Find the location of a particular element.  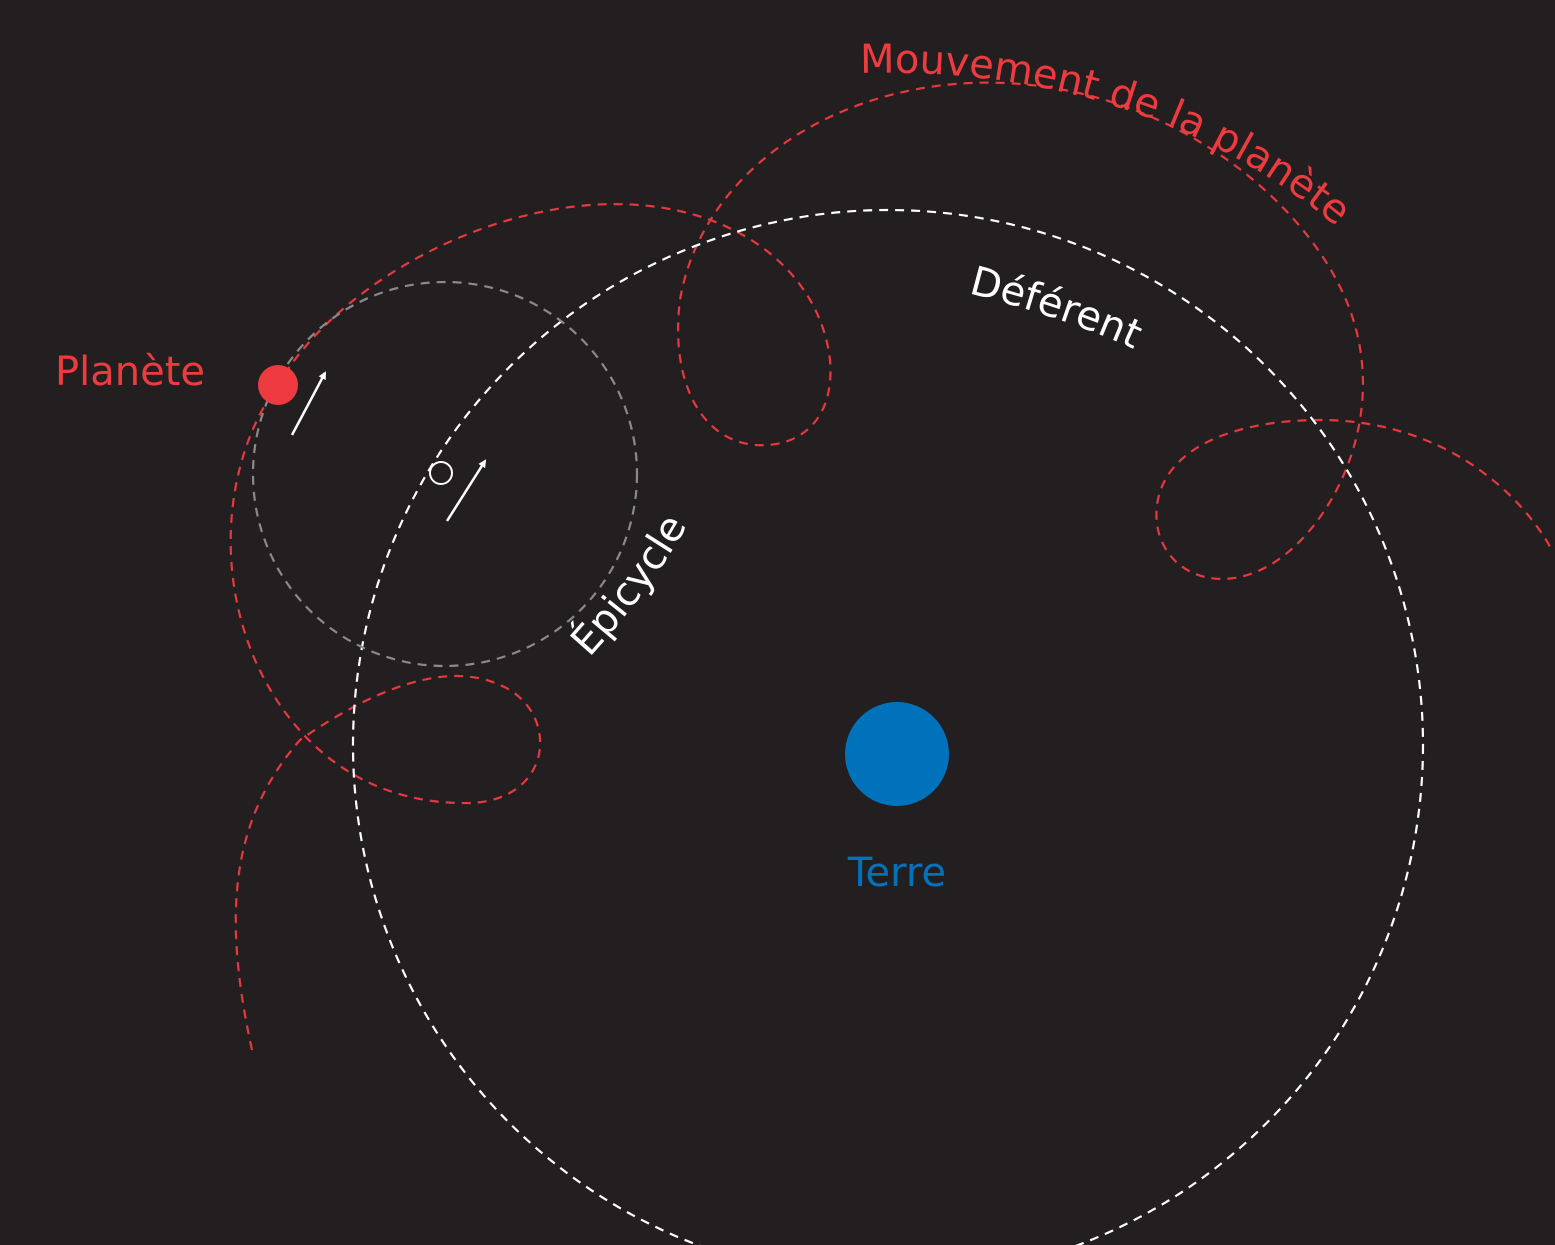

planet-motion-label: Mouvement de la planète is located at coordinates (1109, 136).